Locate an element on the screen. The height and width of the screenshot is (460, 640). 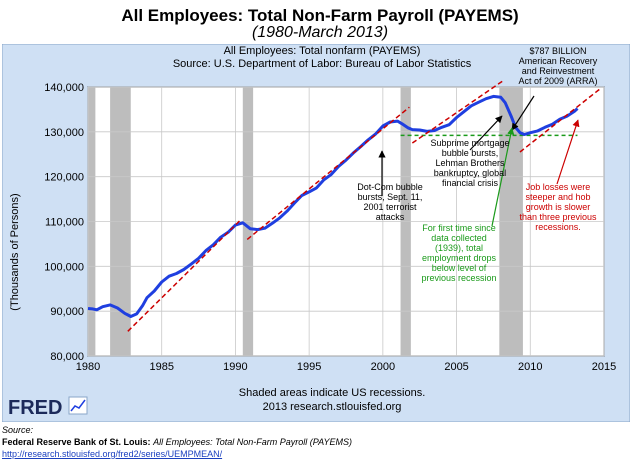
subprime-annotation-line: bubble bursts, is located at coordinates (470, 153).